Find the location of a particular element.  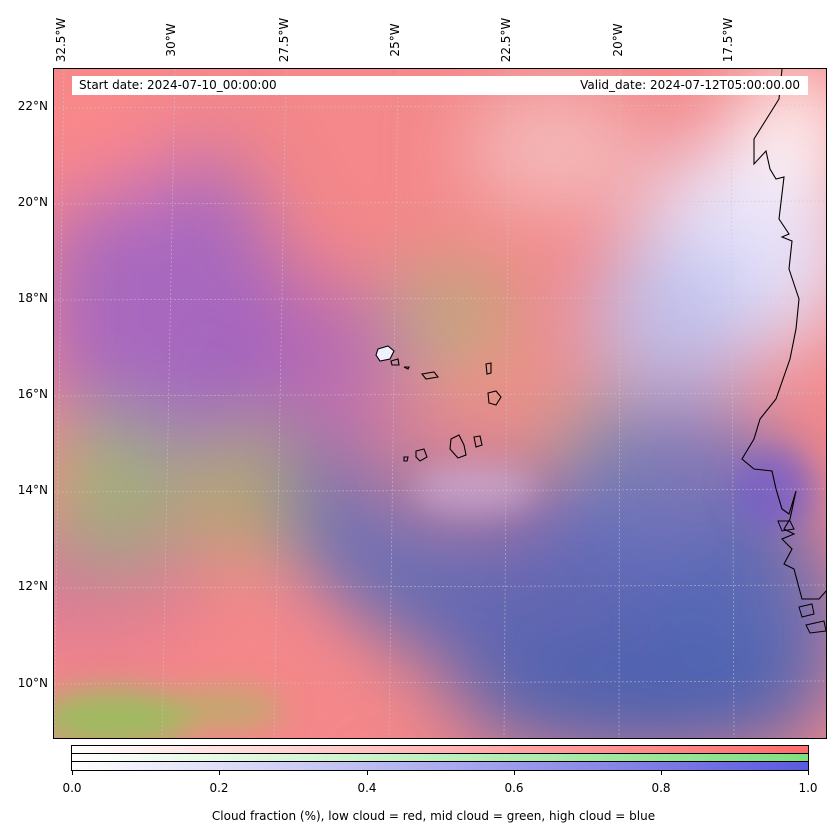

lat-label-18n: 18°N is located at coordinates (32, 298).